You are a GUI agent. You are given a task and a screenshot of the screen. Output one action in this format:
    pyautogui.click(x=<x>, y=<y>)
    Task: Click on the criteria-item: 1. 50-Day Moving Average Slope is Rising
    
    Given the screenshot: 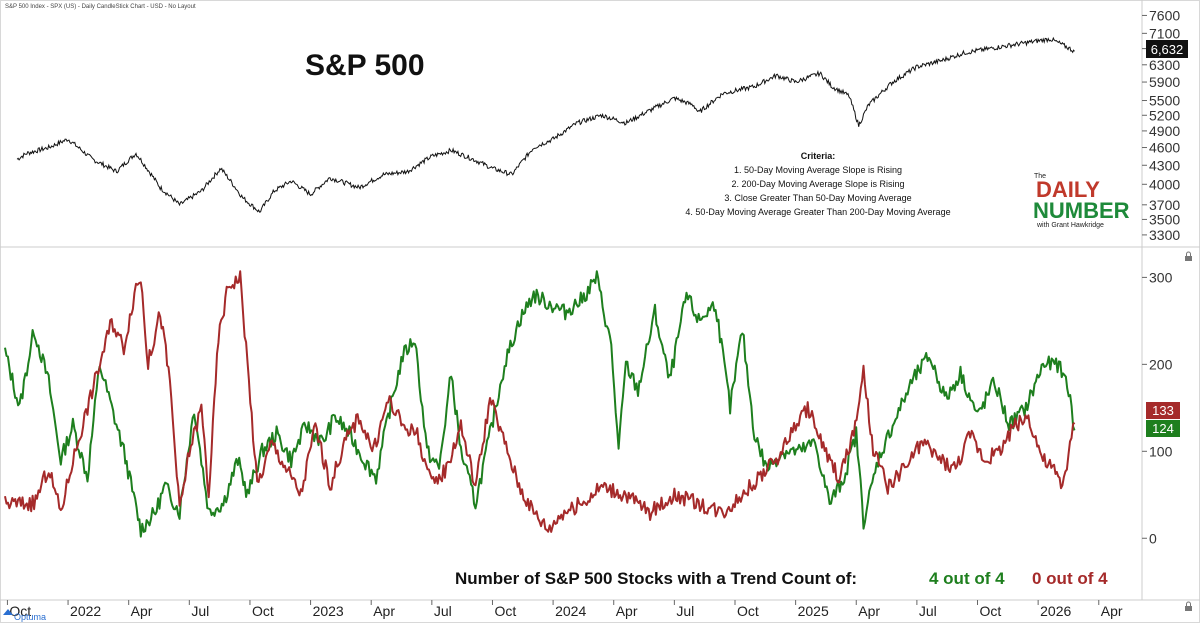 What is the action you would take?
    pyautogui.click(x=818, y=170)
    